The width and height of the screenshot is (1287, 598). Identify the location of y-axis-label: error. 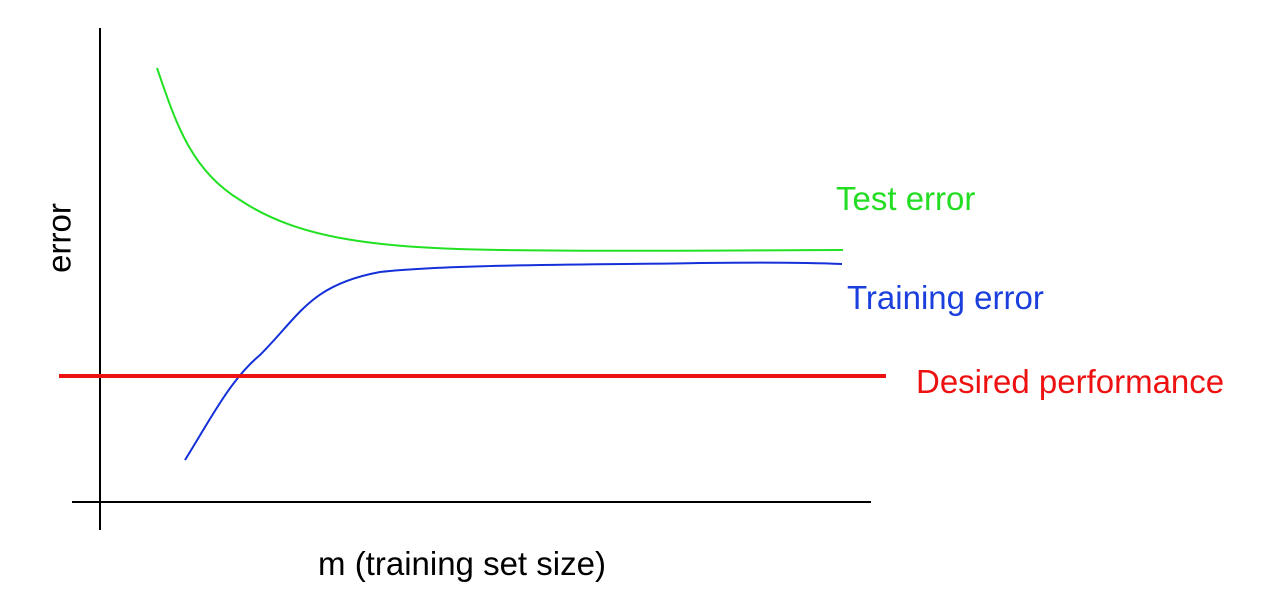
(59, 238).